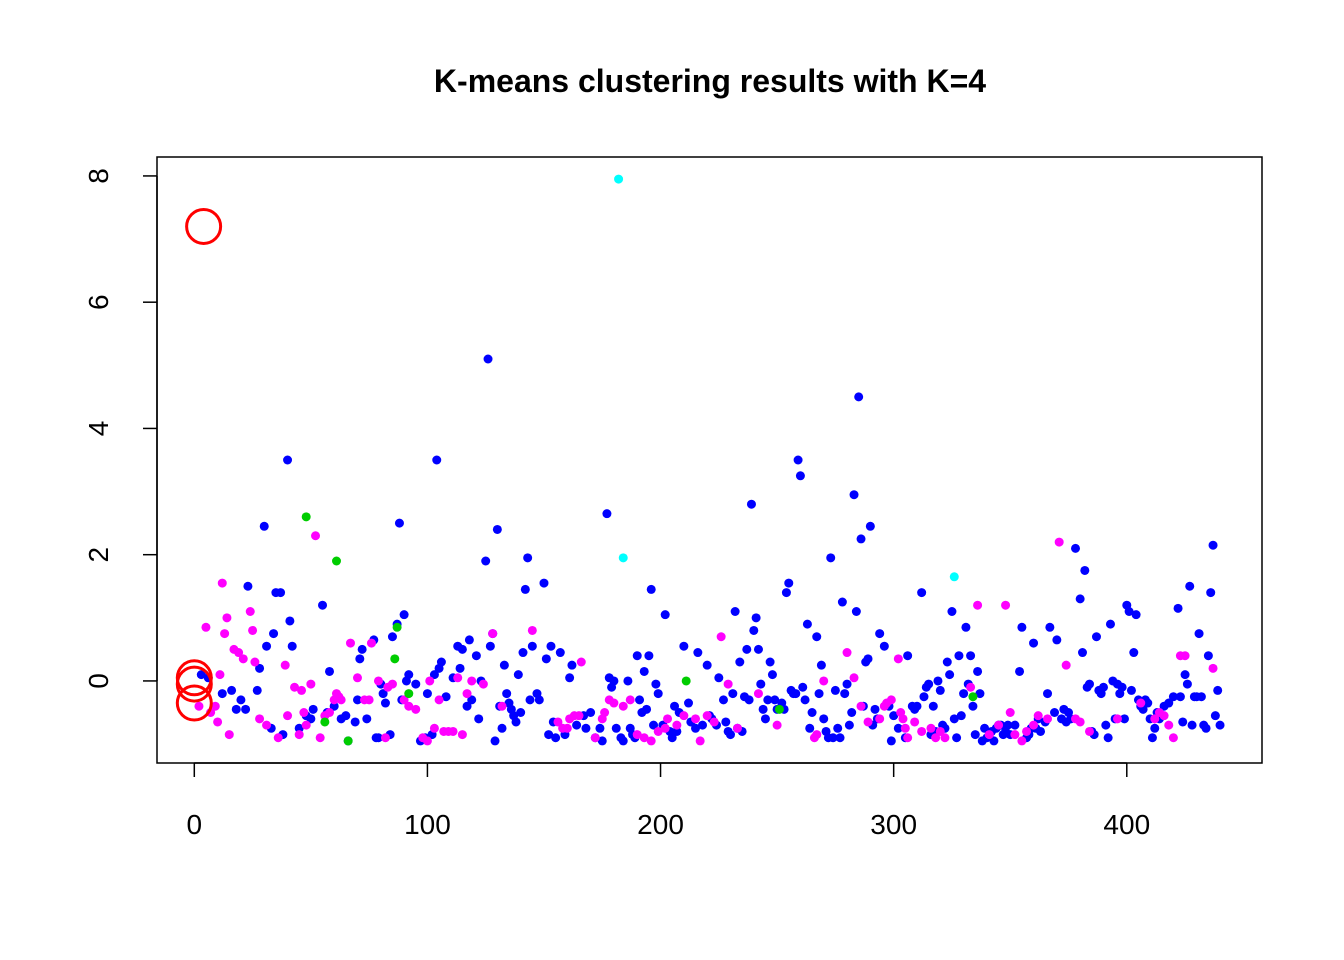  What do you see at coordinates (660, 824) in the screenshot?
I see `x-tick-label: 200` at bounding box center [660, 824].